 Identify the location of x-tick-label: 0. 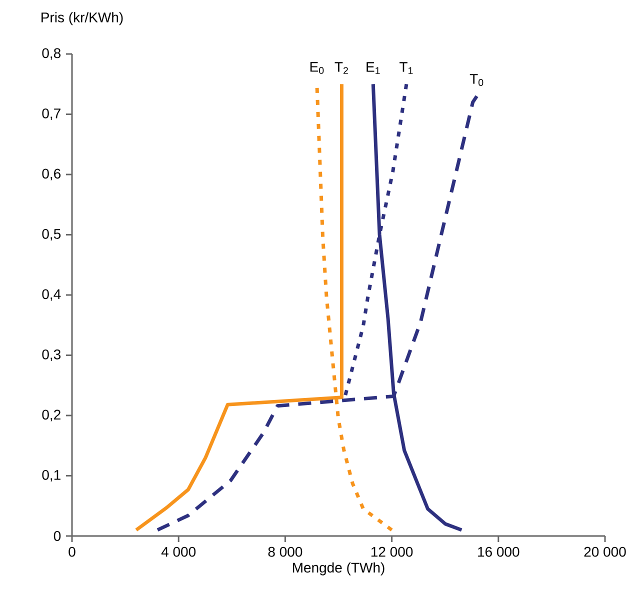
(72, 551).